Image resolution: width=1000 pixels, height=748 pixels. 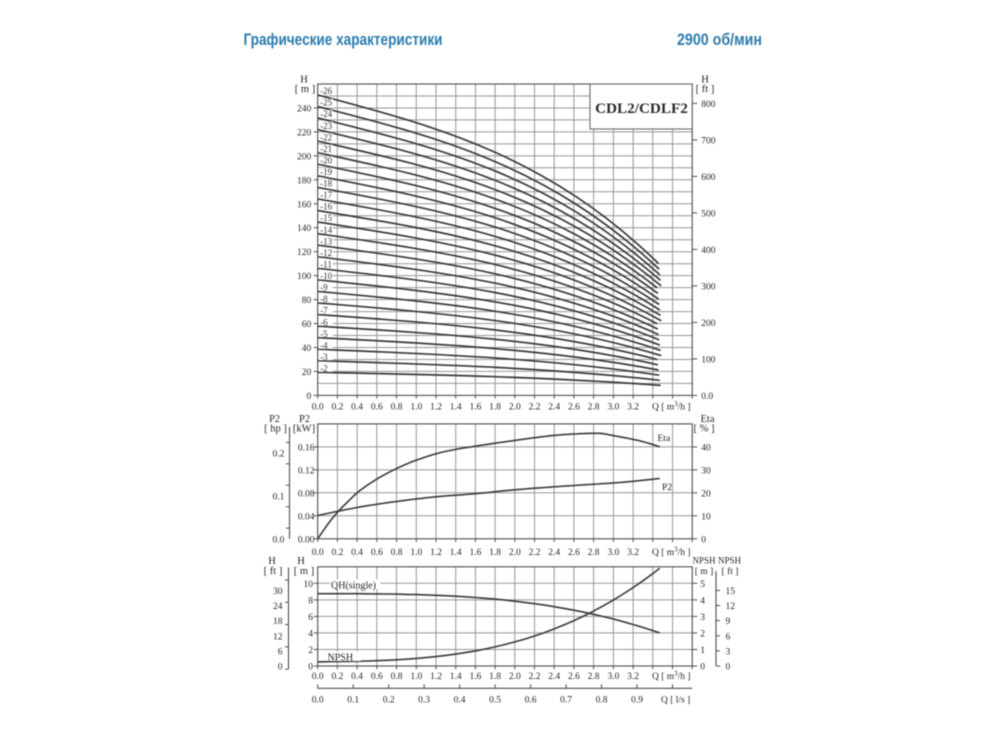 What do you see at coordinates (326, 137) in the screenshot?
I see `svg-text: -22` at bounding box center [326, 137].